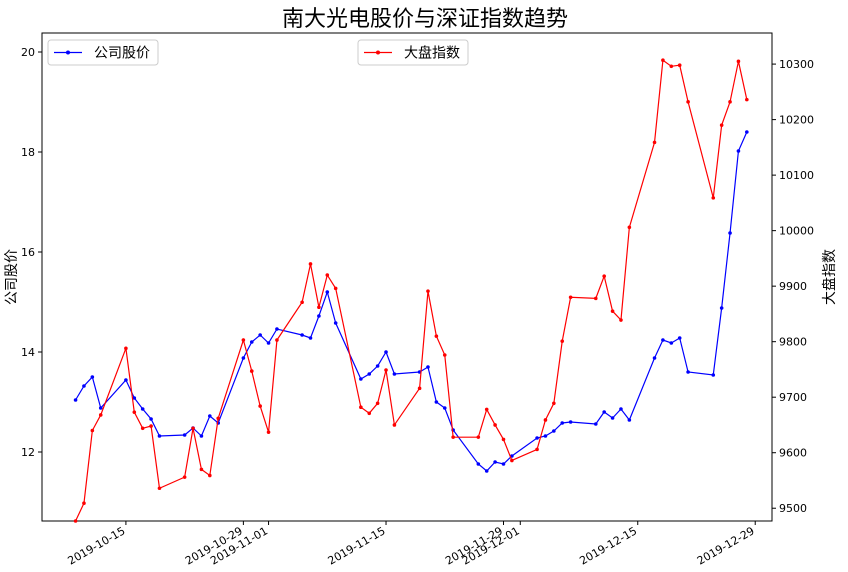 The height and width of the screenshot is (572, 848). Describe the element at coordinates (97, 545) in the screenshot. I see `x-tick-label: 2019-10-15` at that location.